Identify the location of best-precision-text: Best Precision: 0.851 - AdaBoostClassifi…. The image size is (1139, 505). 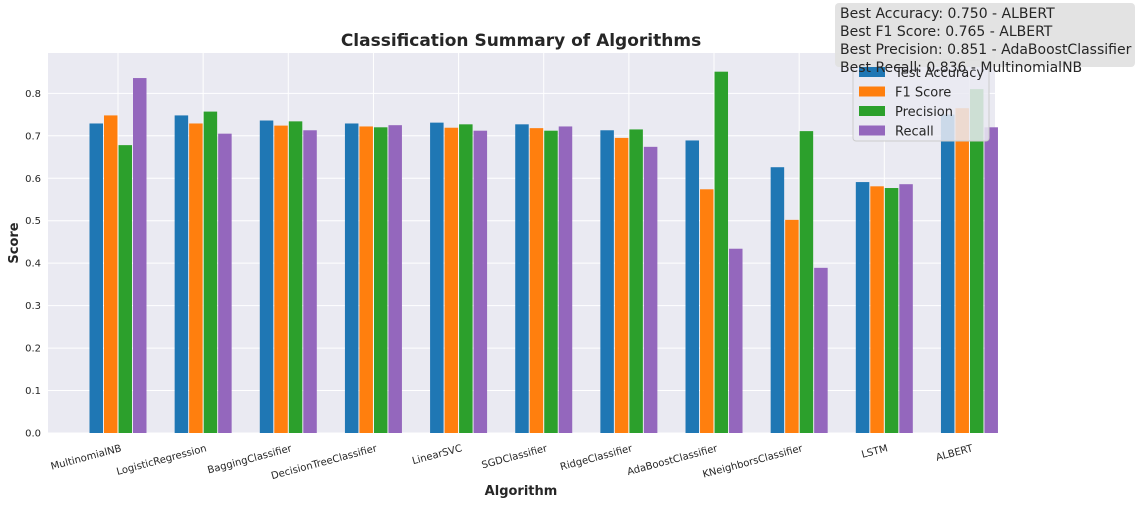
(986, 50).